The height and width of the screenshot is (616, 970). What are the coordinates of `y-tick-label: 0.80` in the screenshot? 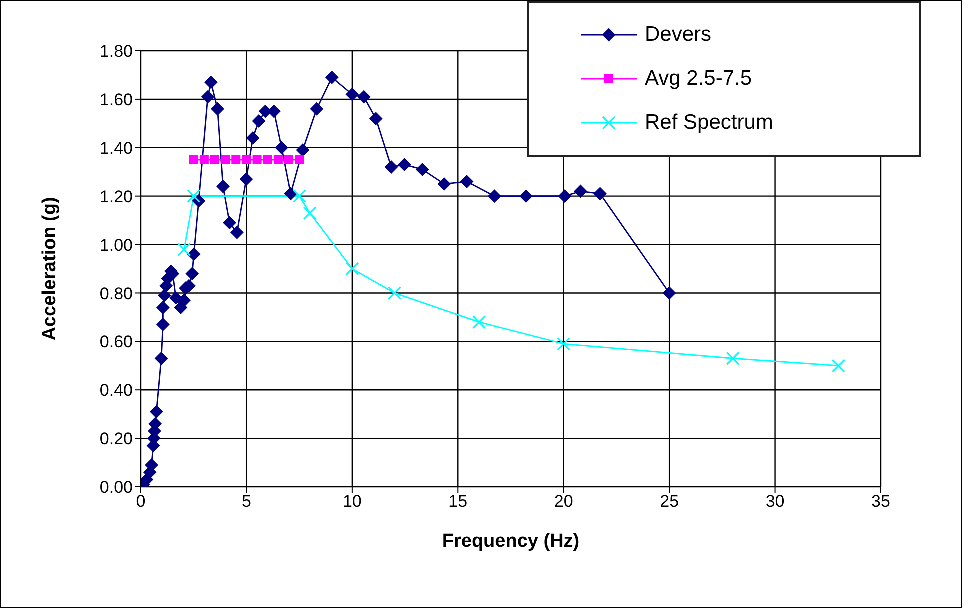 It's located at (116, 294).